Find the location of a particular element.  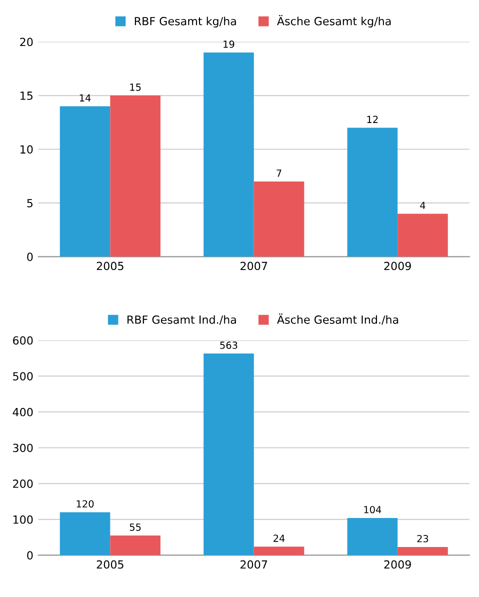

data-label: 14 is located at coordinates (85, 98).